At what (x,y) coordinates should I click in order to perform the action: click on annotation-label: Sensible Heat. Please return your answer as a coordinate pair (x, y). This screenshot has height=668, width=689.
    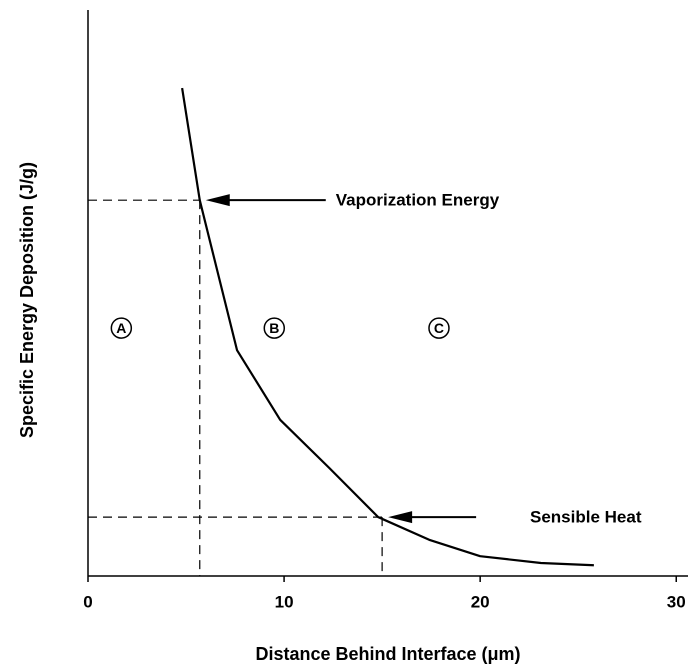
    Looking at the image, I should click on (586, 517).